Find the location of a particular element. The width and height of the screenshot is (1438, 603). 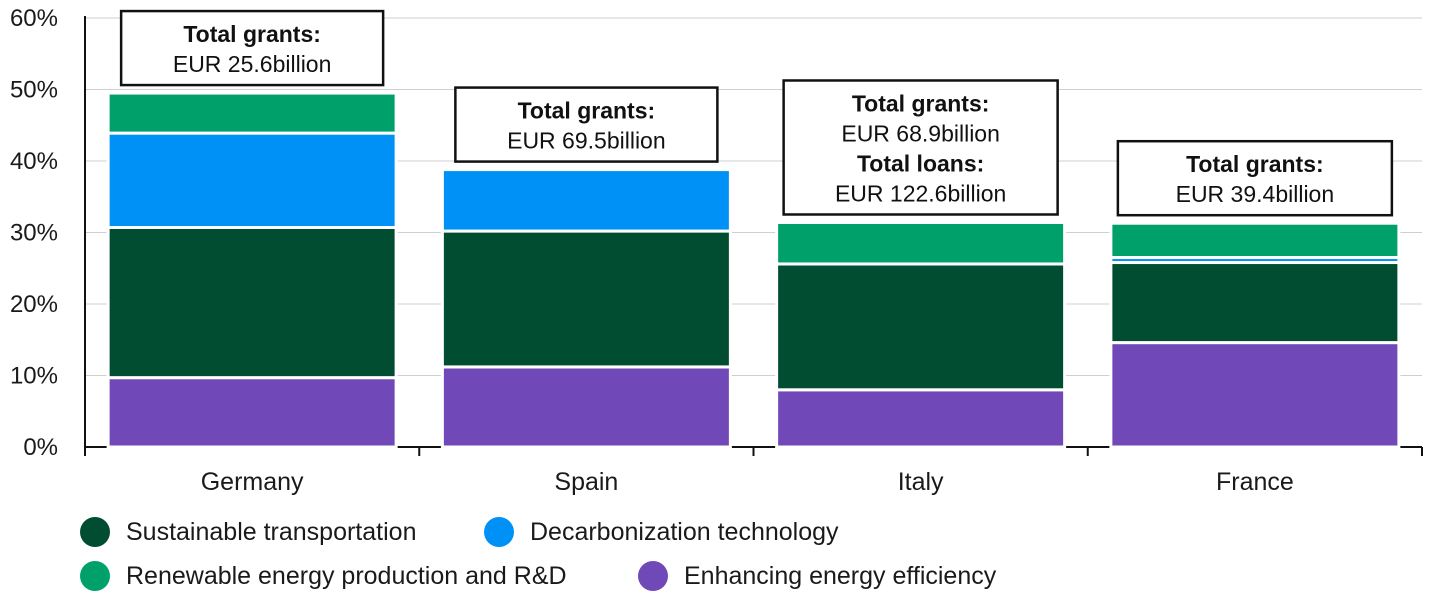

y-tick-label: 10% is located at coordinates (34, 376).